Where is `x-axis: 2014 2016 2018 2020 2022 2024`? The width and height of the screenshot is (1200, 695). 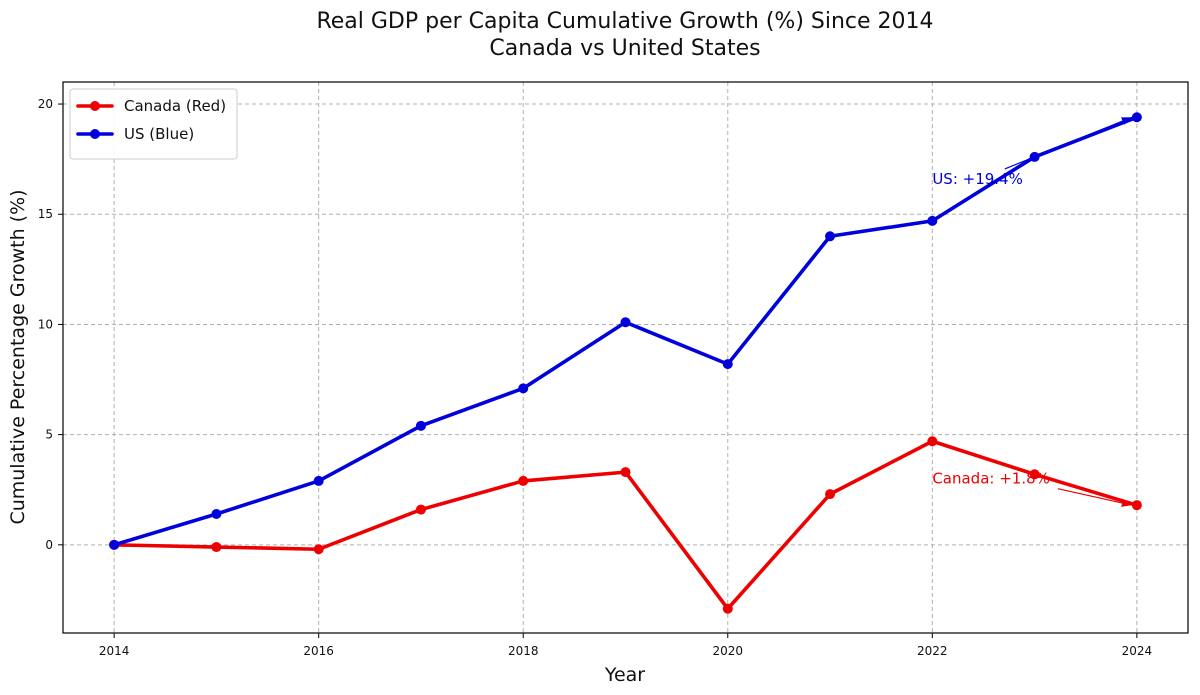 x-axis: 2014 2016 2018 2020 2022 2024 is located at coordinates (625, 645).